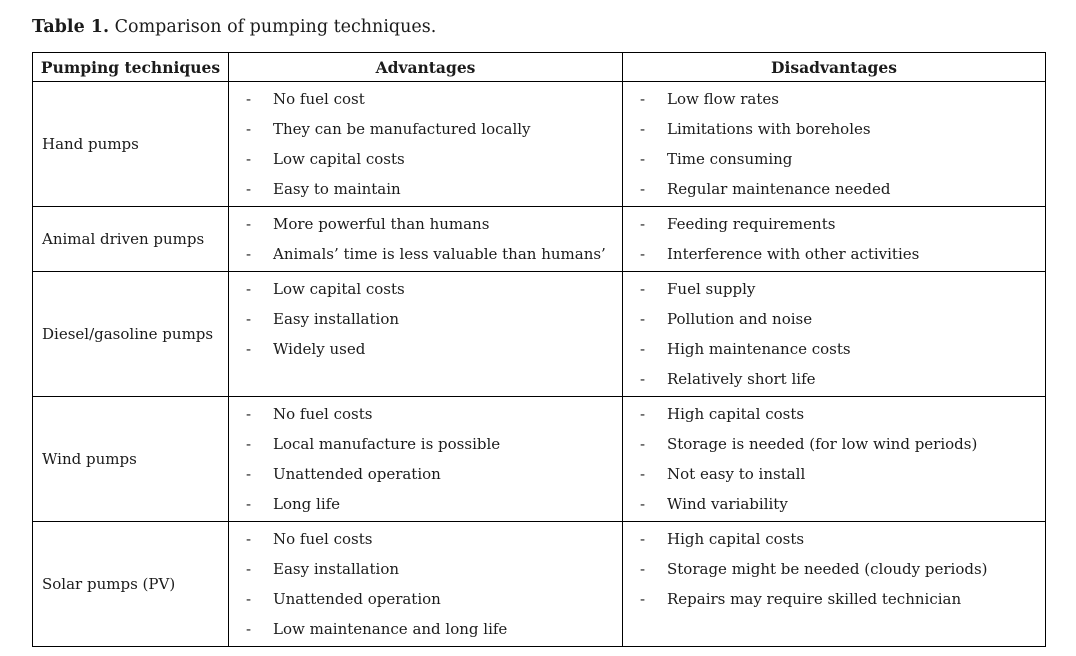 The width and height of the screenshot is (1076, 656). What do you see at coordinates (319, 99) in the screenshot?
I see `list-item-text: No fuel cost` at bounding box center [319, 99].